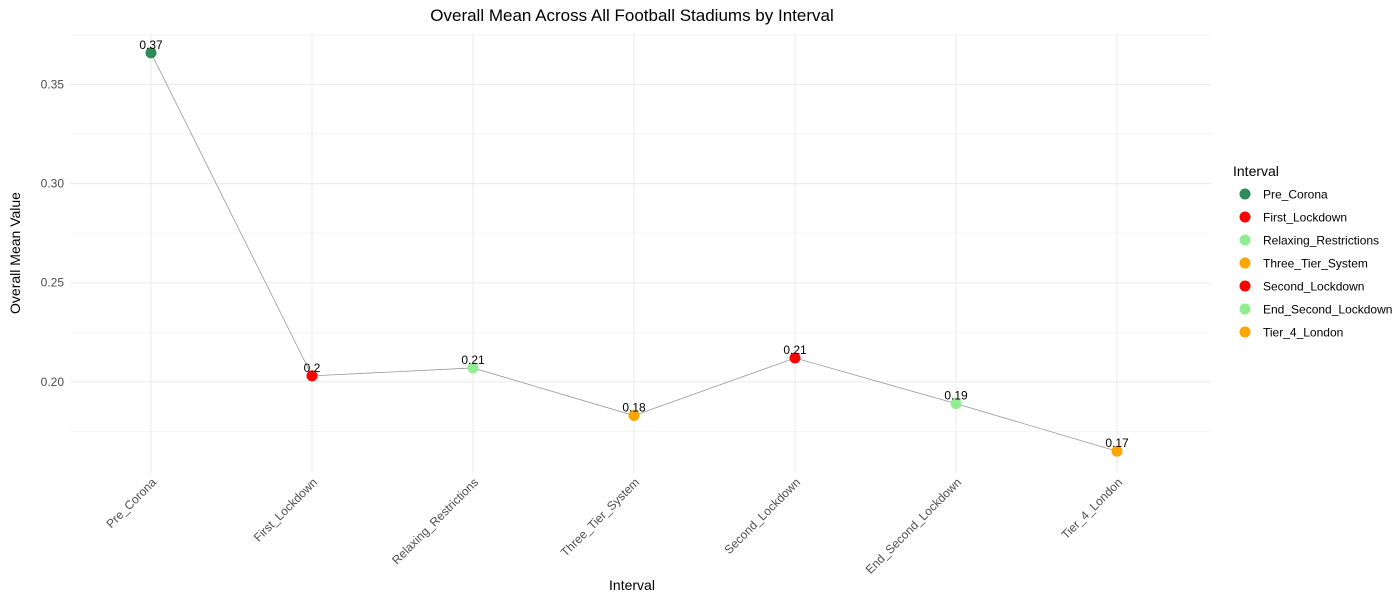 The height and width of the screenshot is (600, 1400). Describe the element at coordinates (53, 283) in the screenshot. I see `y-tick-label: 0.25` at that location.